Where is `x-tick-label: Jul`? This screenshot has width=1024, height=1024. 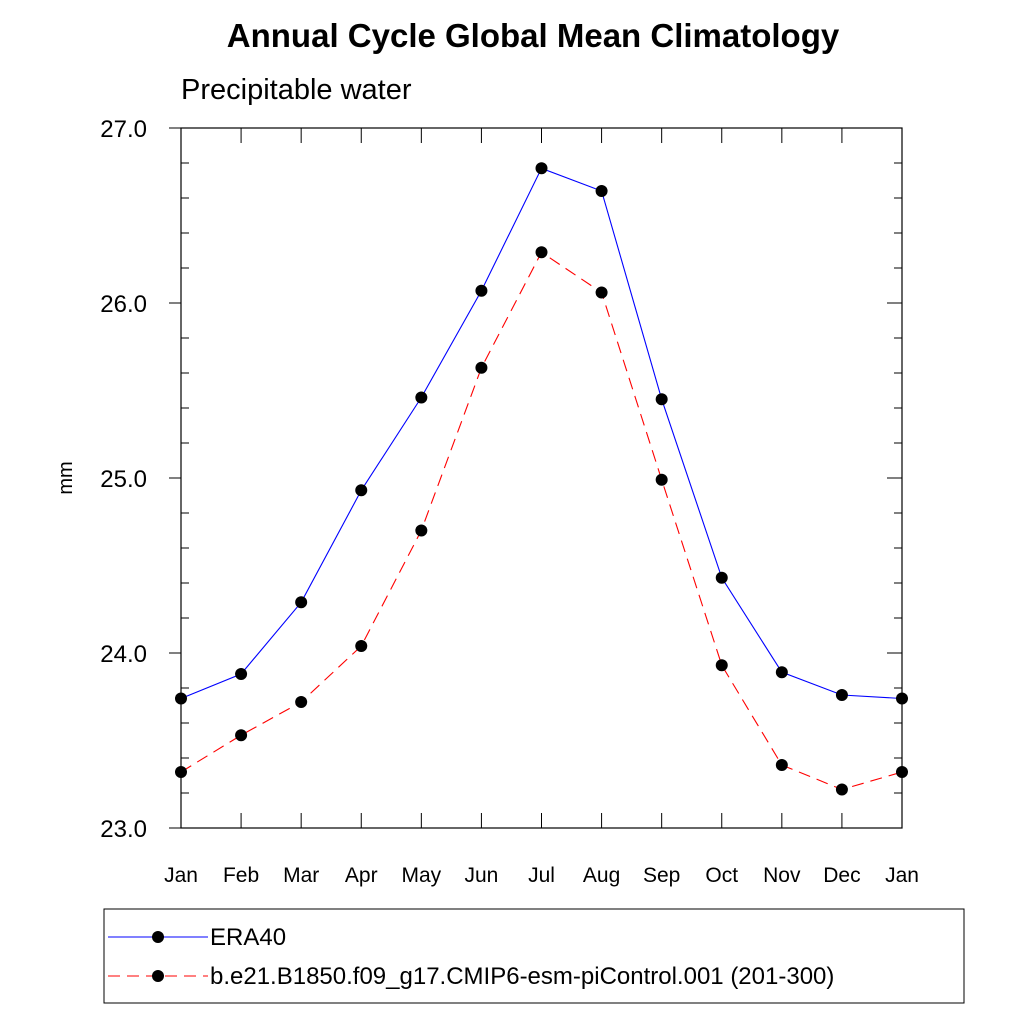 x-tick-label: Jul is located at coordinates (541, 875).